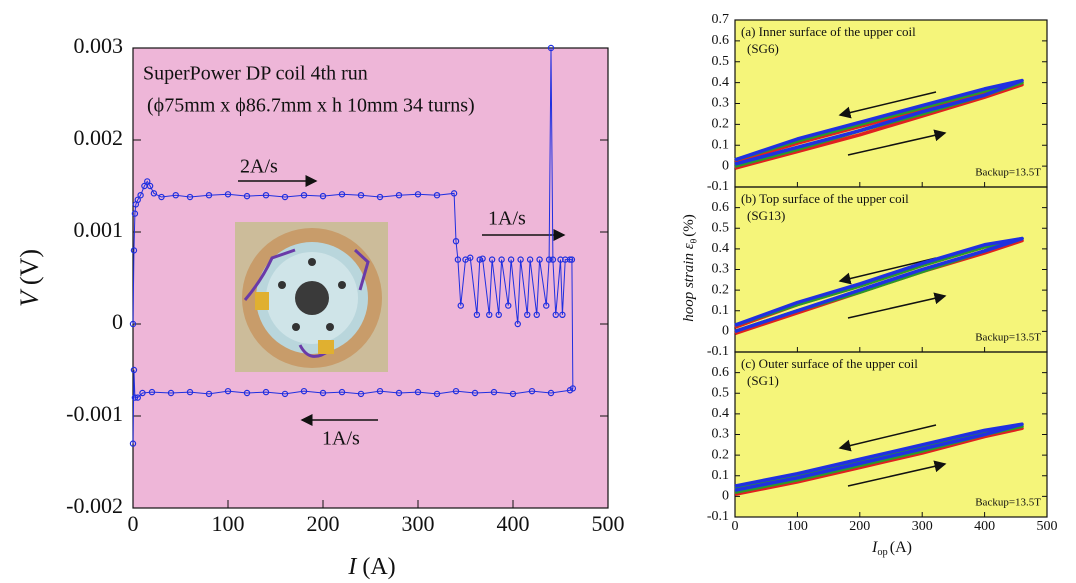 The width and height of the screenshot is (1076, 583). Describe the element at coordinates (99, 137) in the screenshot. I see `y-tick-label: 0.002` at that location.